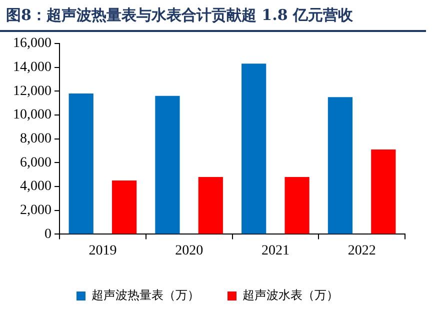 The height and width of the screenshot is (335, 435). What do you see at coordinates (32, 44) in the screenshot?
I see `y-tick-label: 16,000` at bounding box center [32, 44].